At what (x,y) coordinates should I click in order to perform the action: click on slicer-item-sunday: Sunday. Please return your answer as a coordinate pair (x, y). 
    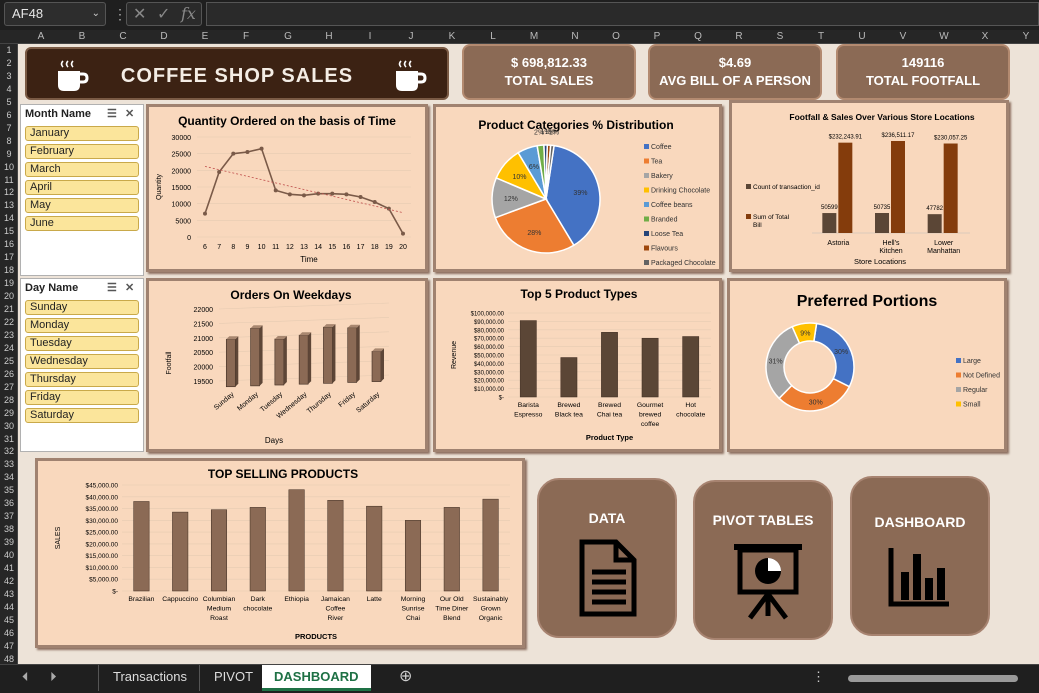
    Looking at the image, I should click on (82, 307).